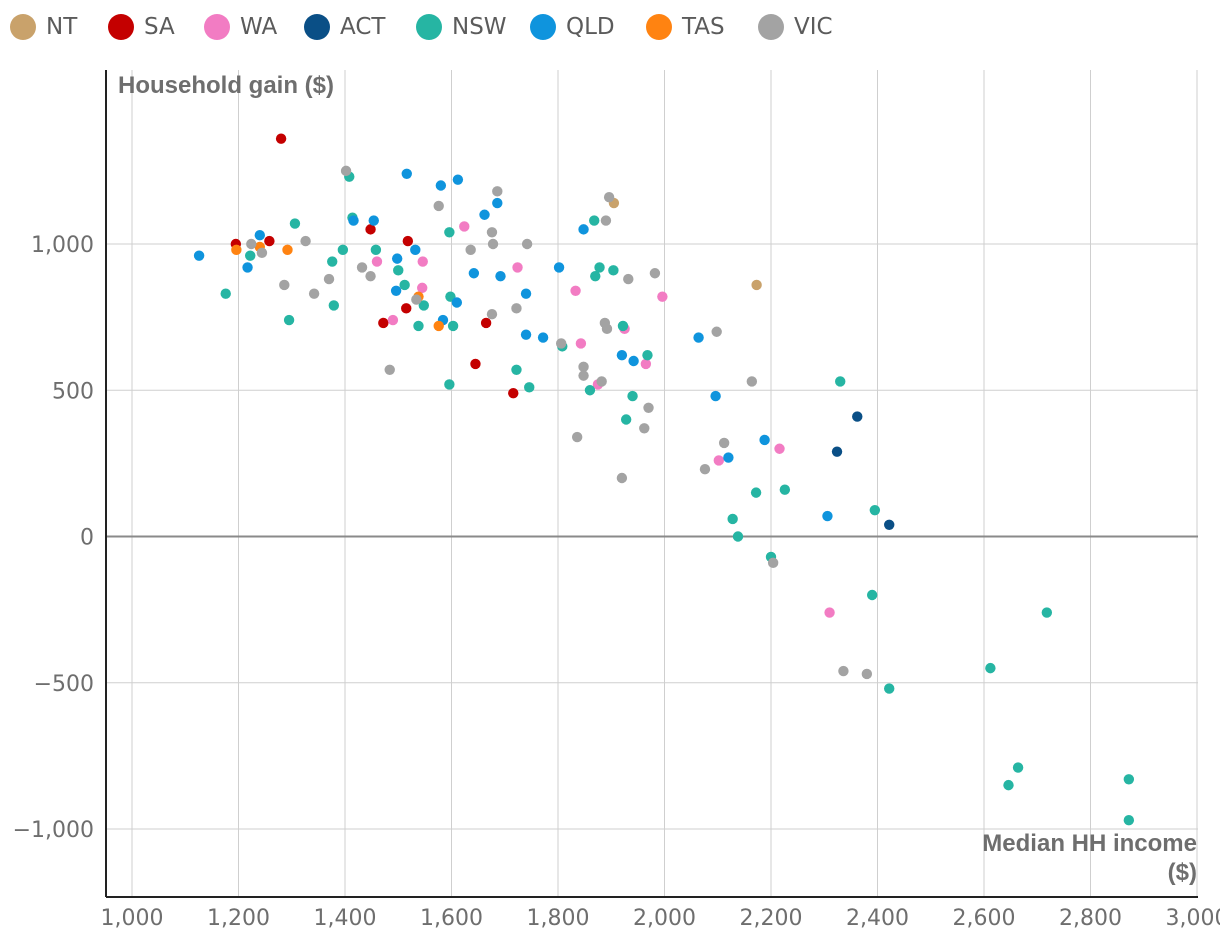 Image resolution: width=1220 pixels, height=946 pixels. What do you see at coordinates (984, 918) in the screenshot?
I see `x-tick-label: 2,600` at bounding box center [984, 918].